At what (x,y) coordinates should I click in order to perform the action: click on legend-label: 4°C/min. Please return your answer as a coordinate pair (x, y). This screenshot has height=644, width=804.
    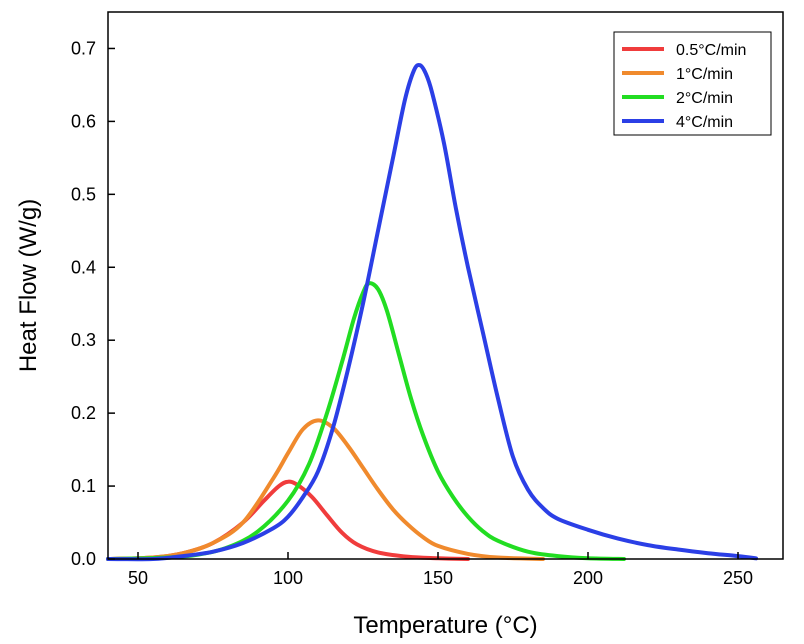
    Looking at the image, I should click on (704, 122).